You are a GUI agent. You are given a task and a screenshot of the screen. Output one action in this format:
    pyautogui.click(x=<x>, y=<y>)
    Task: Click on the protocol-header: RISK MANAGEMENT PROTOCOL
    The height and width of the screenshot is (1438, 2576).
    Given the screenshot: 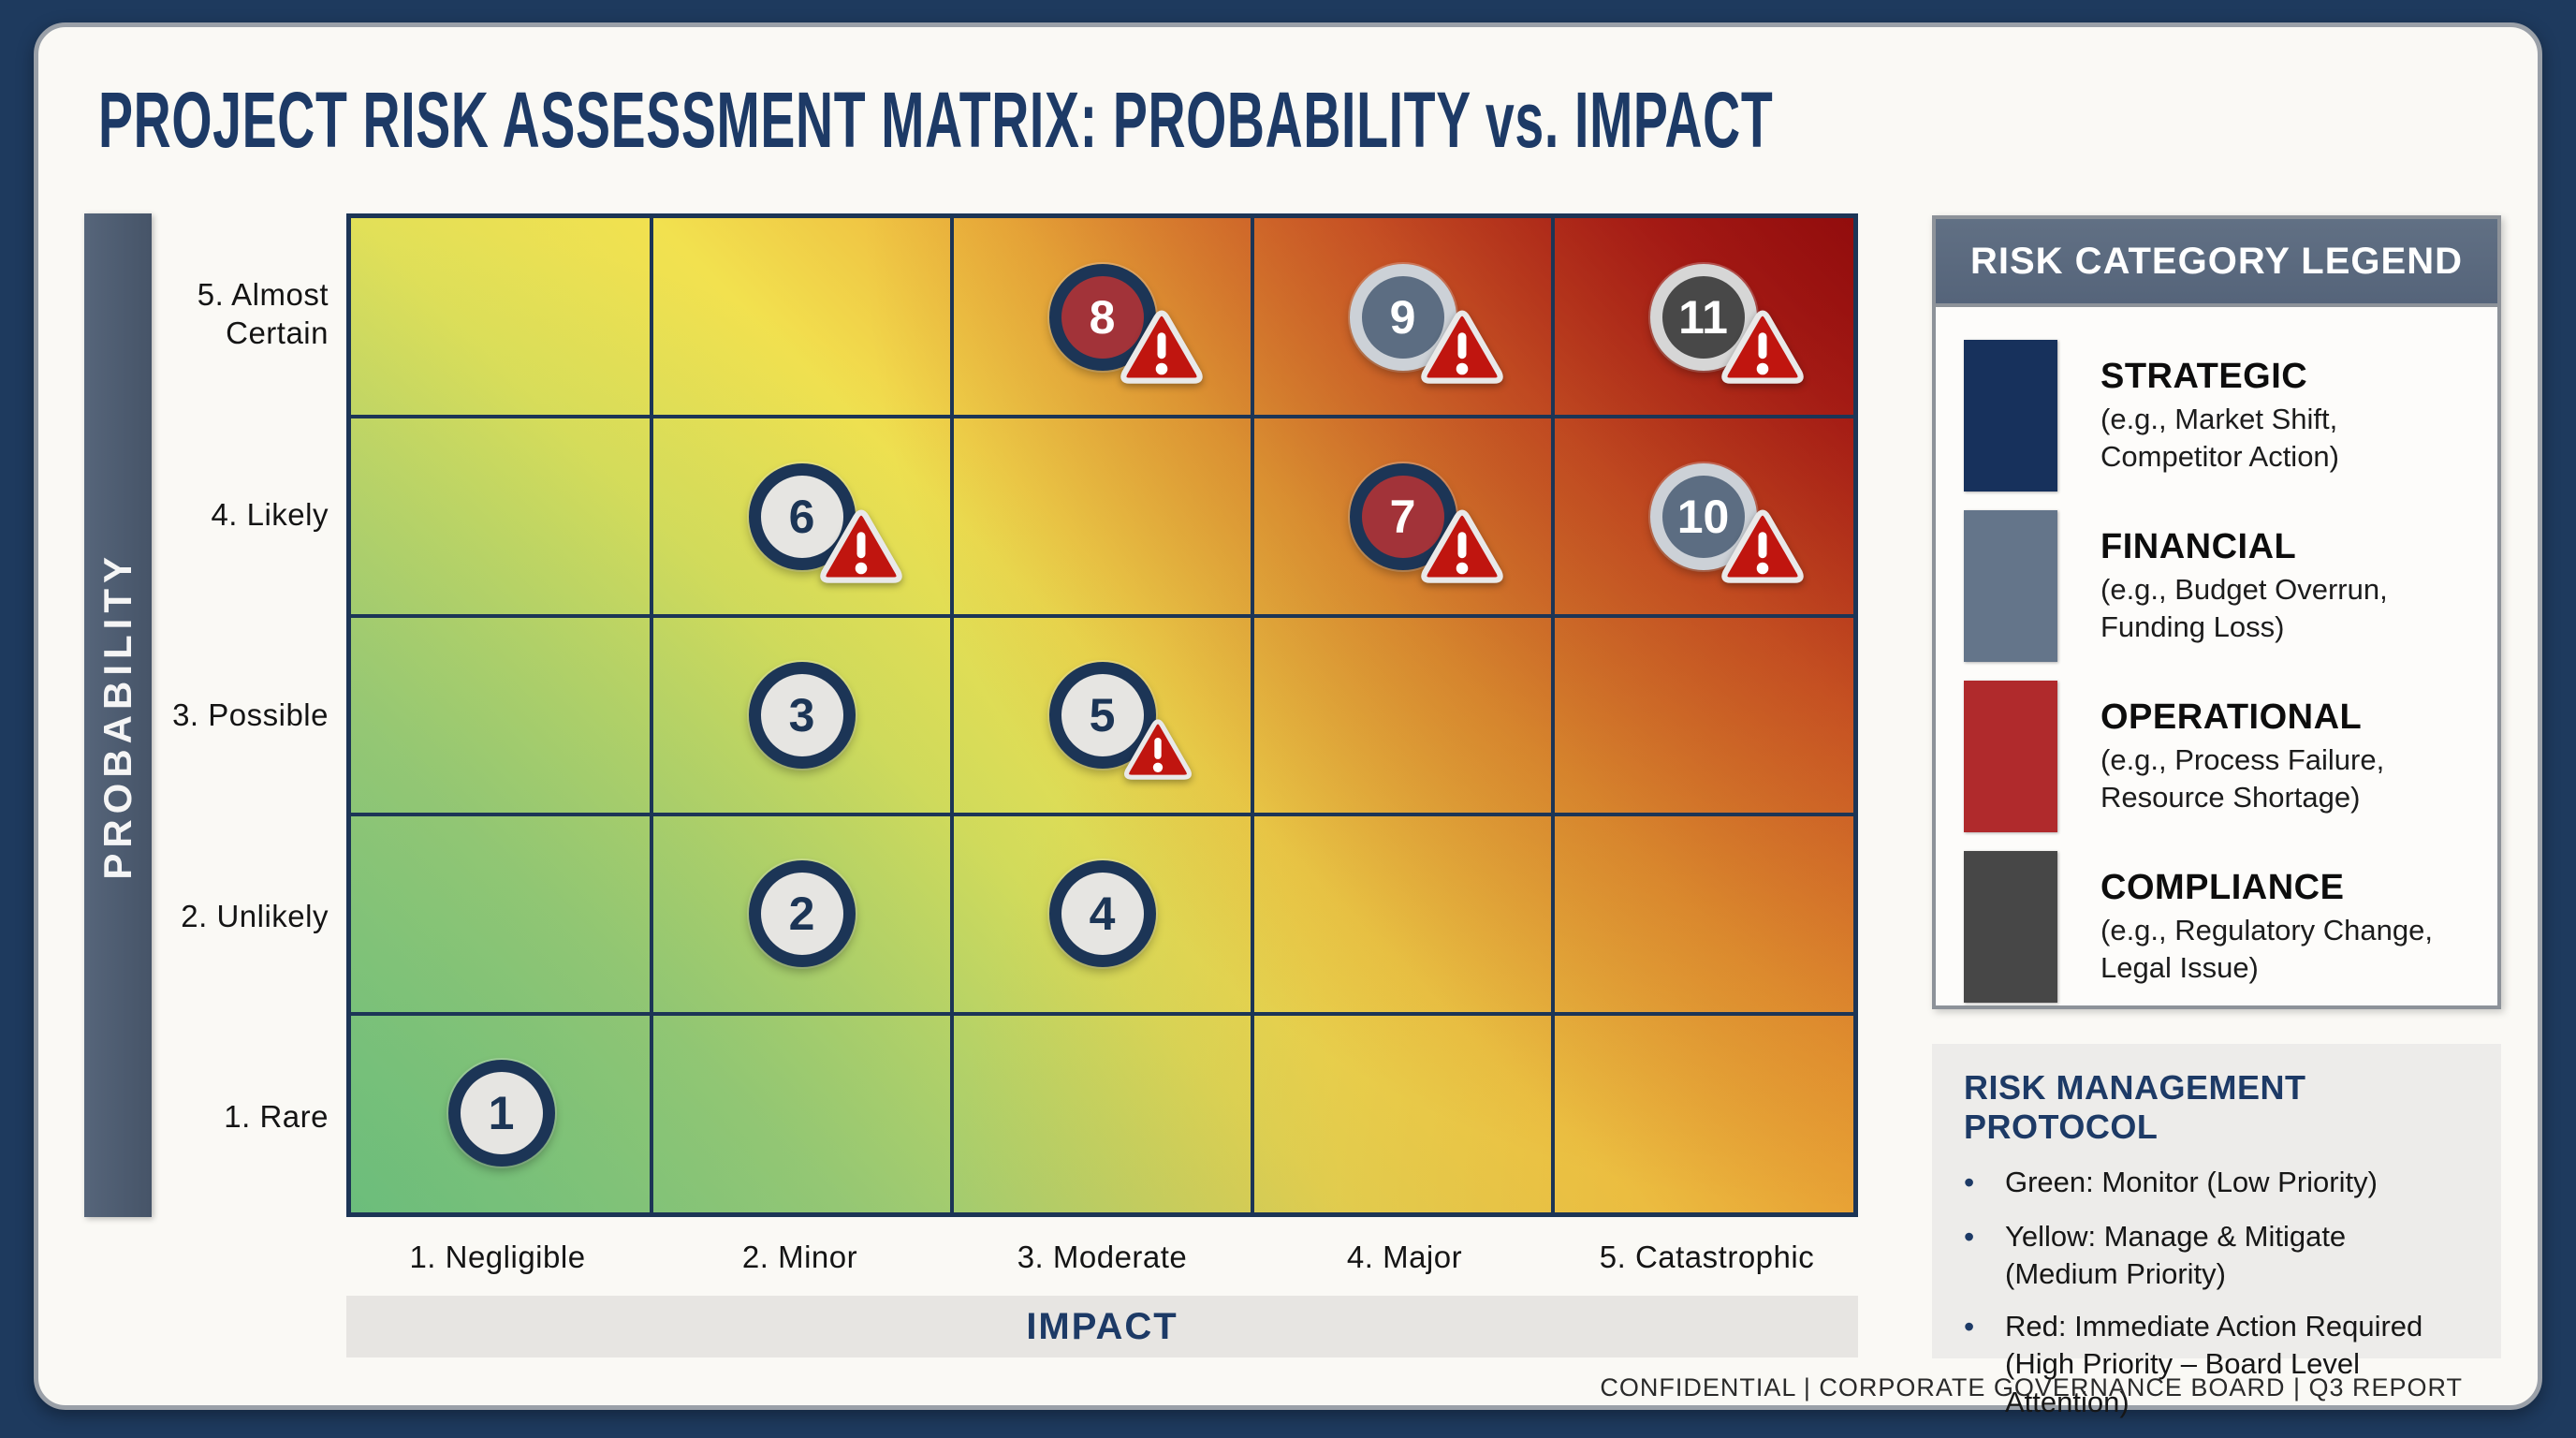 What is the action you would take?
    pyautogui.click(x=2135, y=1107)
    